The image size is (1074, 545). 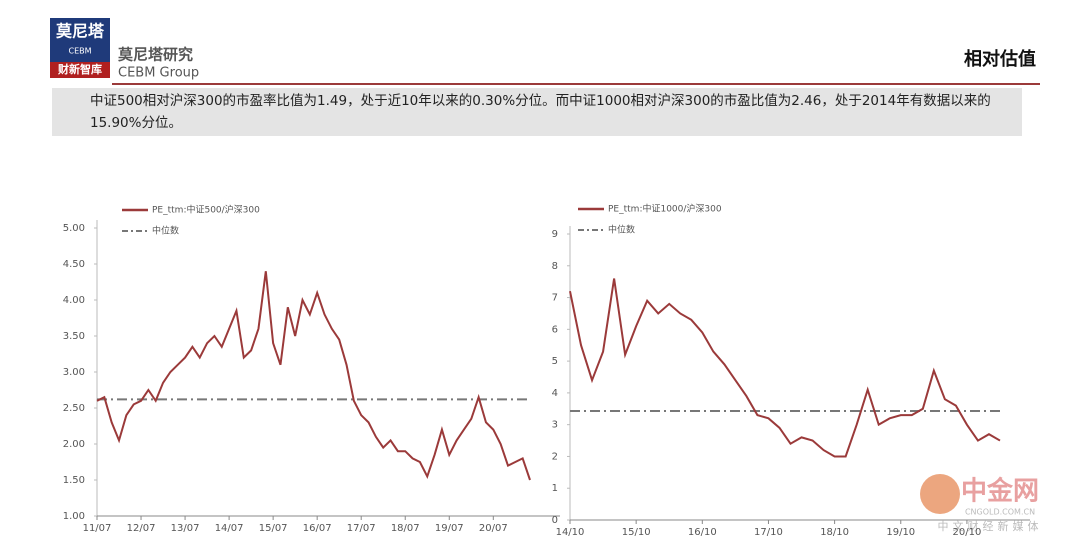 I want to click on y-tick-label: 5.00, so click(x=74, y=228).